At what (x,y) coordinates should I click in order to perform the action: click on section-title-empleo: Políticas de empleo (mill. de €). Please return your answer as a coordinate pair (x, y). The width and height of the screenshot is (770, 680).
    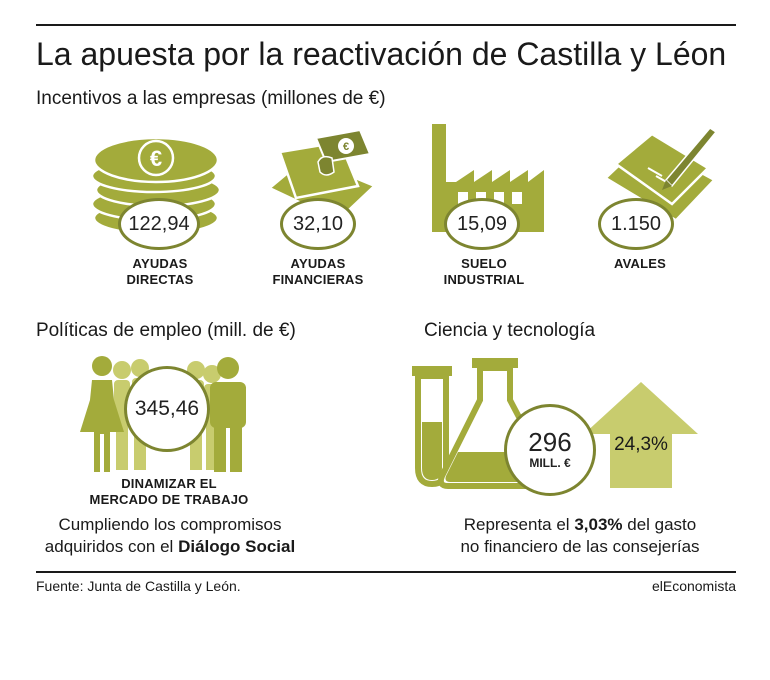
    Looking at the image, I should click on (166, 330).